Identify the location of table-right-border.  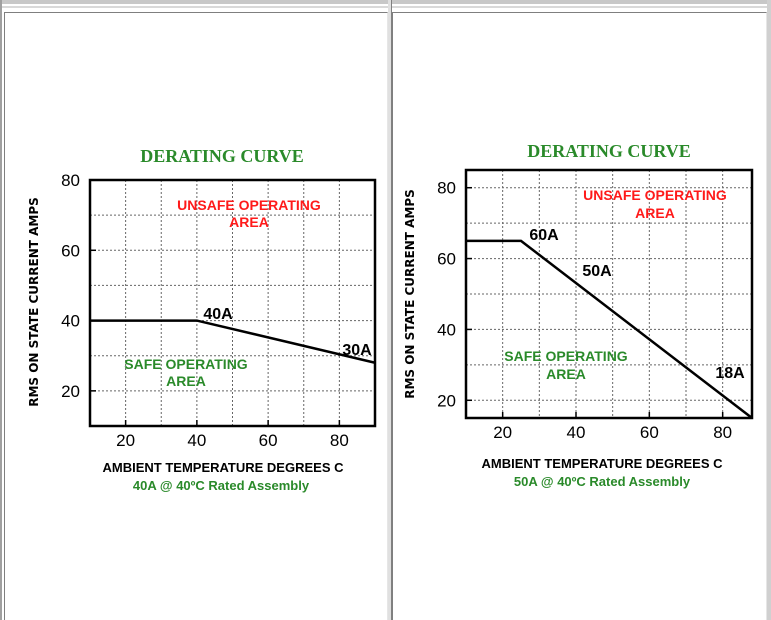
(769, 310).